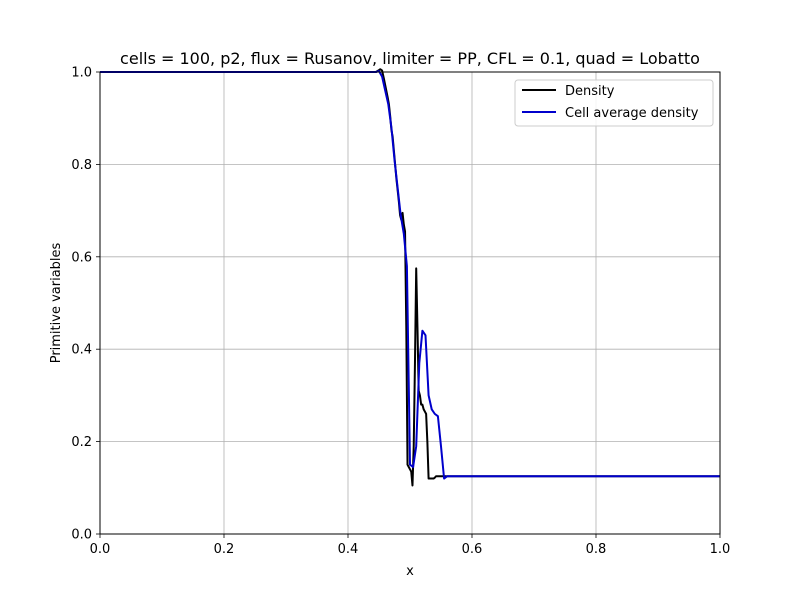 This screenshot has width=800, height=600. Describe the element at coordinates (720, 549) in the screenshot. I see `x-tick-label: 1.0` at that location.